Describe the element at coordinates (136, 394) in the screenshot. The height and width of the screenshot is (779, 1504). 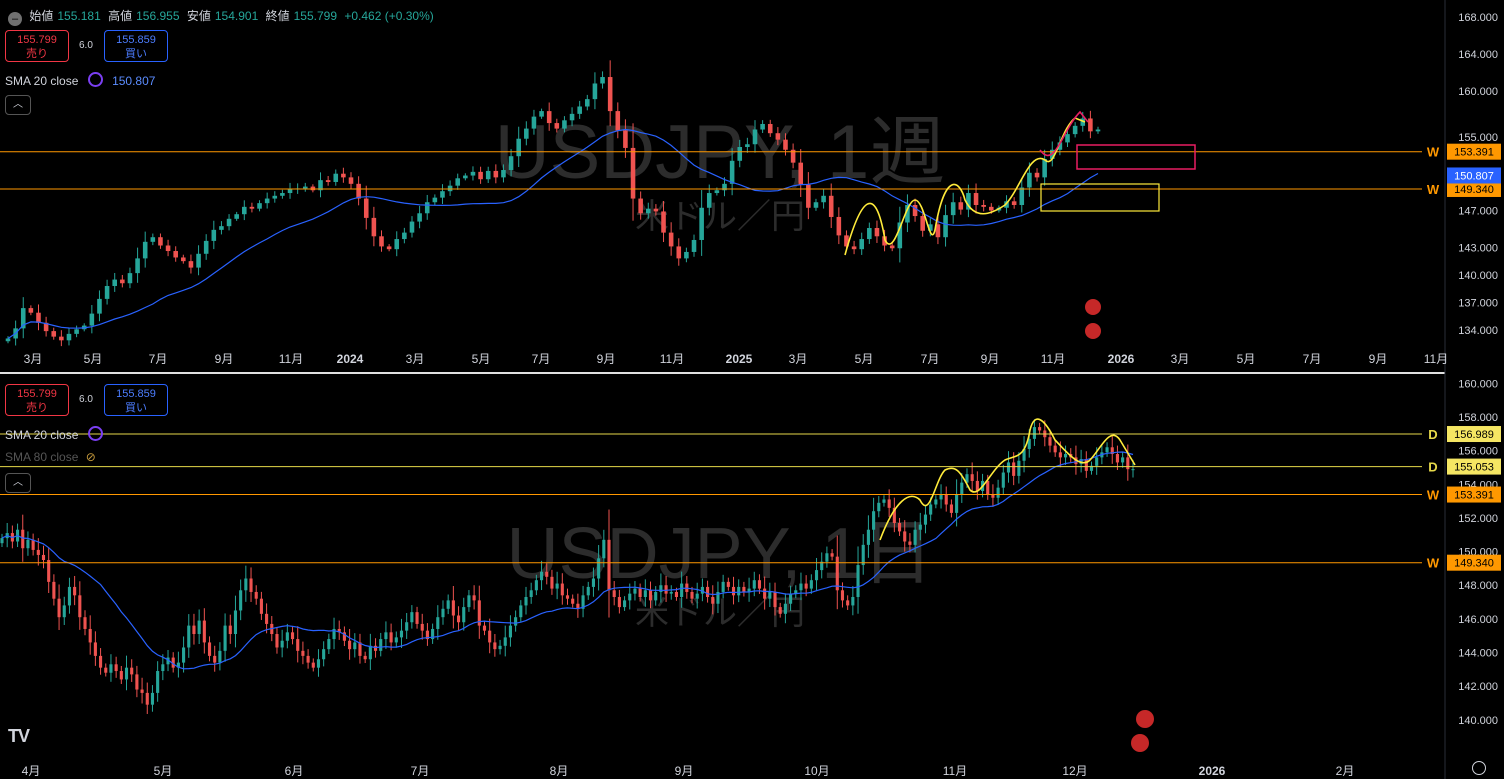
I see `buy-price-bottom: 155.859` at that location.